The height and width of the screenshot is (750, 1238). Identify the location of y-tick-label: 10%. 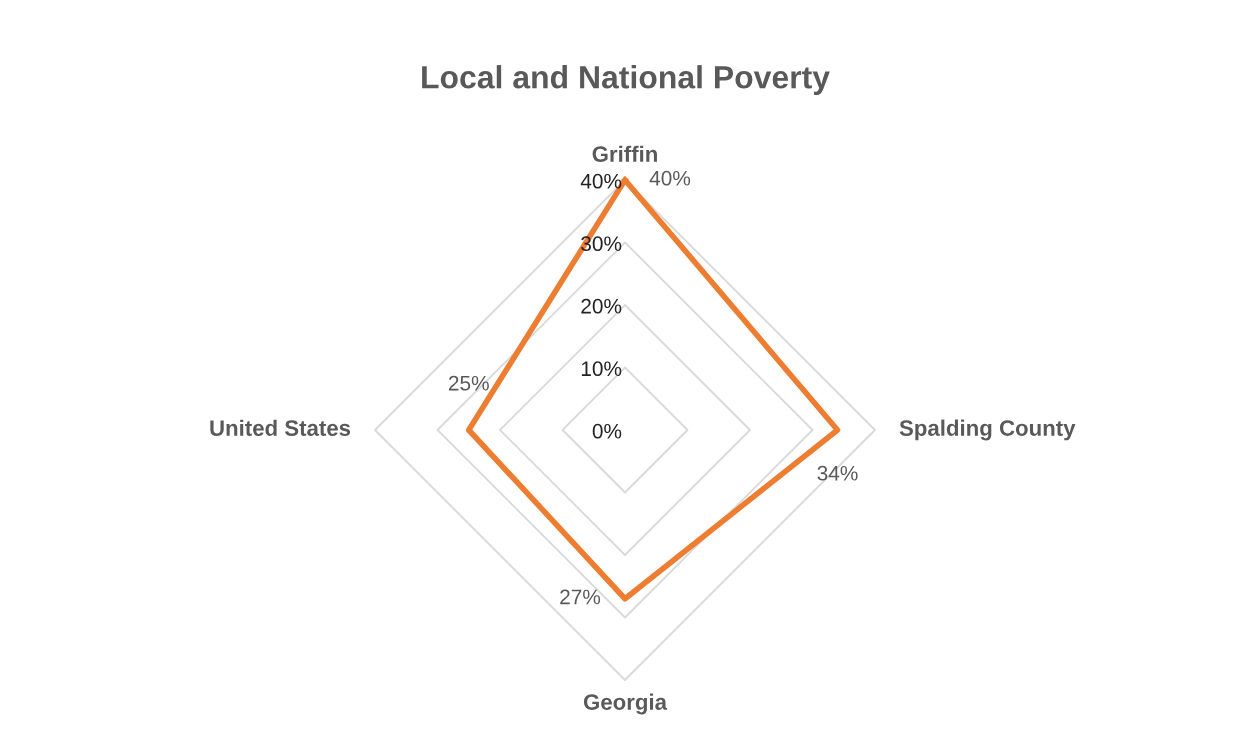
(601, 369).